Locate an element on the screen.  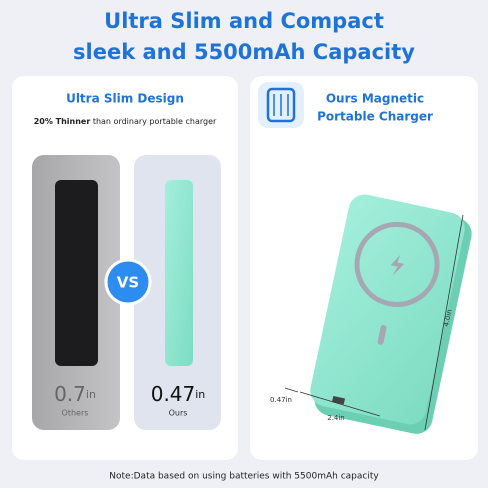
vs-text: VS is located at coordinates (128, 283).